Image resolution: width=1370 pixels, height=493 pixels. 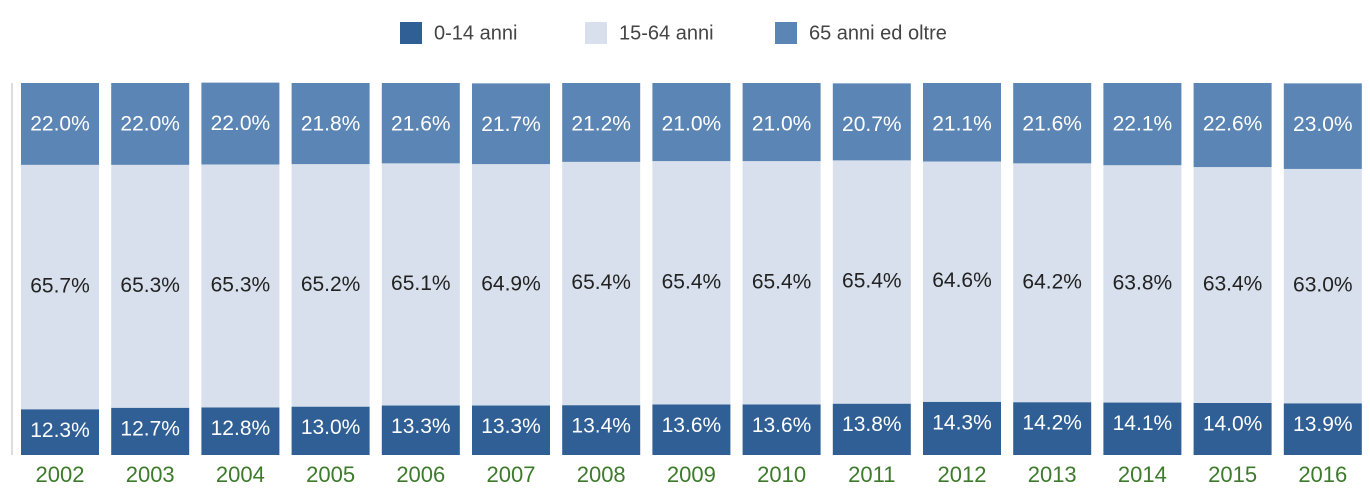 I want to click on data-label: 64.2%, so click(x=1052, y=281).